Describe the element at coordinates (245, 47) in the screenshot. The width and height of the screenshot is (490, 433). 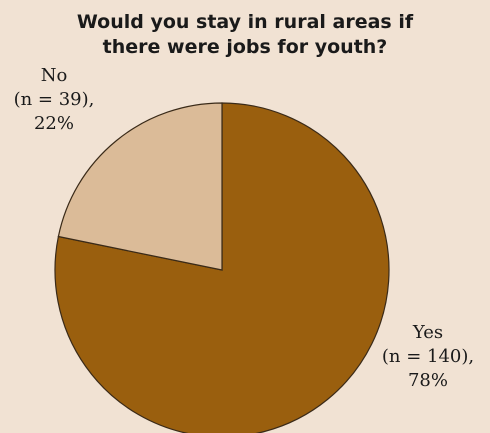
I see `chart-title-line-2: there were jobs for youth?` at that location.